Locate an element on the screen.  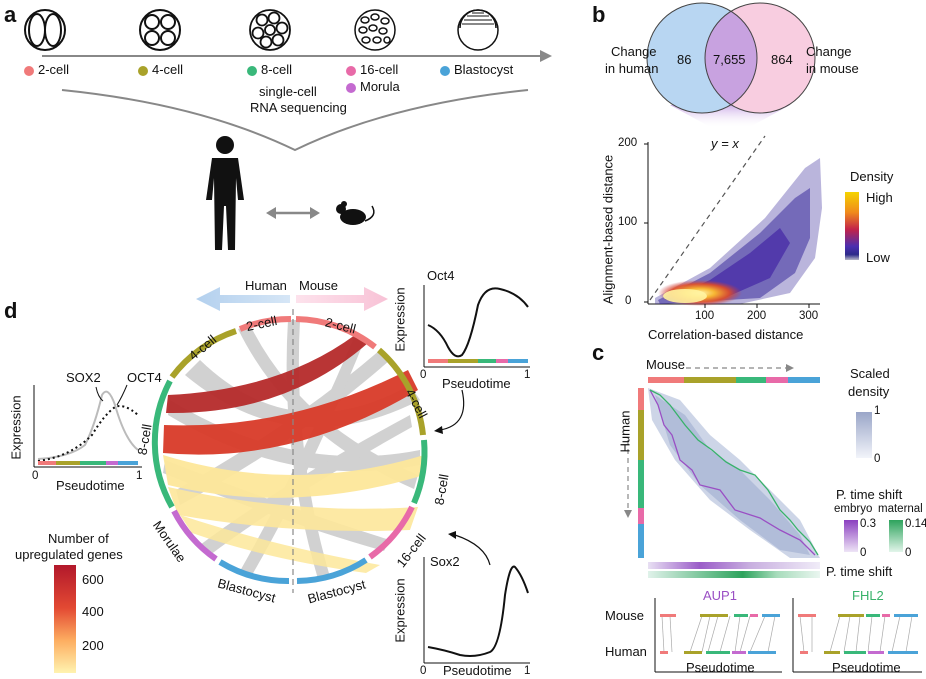
row-label-mouse: Mouse is located at coordinates (624, 615).